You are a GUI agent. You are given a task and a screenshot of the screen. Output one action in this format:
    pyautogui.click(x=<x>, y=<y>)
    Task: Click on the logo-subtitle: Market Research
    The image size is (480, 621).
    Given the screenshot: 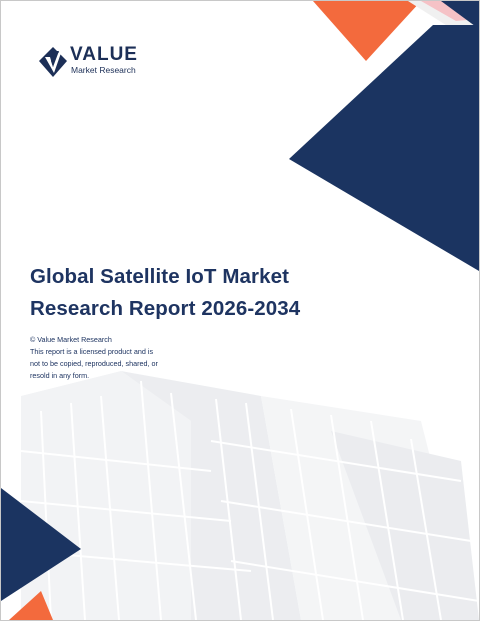 What is the action you would take?
    pyautogui.click(x=103, y=70)
    